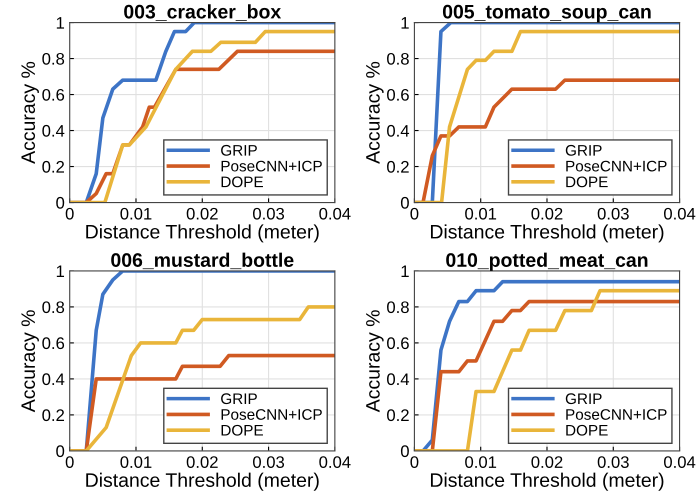 This screenshot has width=697, height=501. Describe the element at coordinates (546, 13) in the screenshot. I see `chart-title: 005_tomato_soup_can` at that location.